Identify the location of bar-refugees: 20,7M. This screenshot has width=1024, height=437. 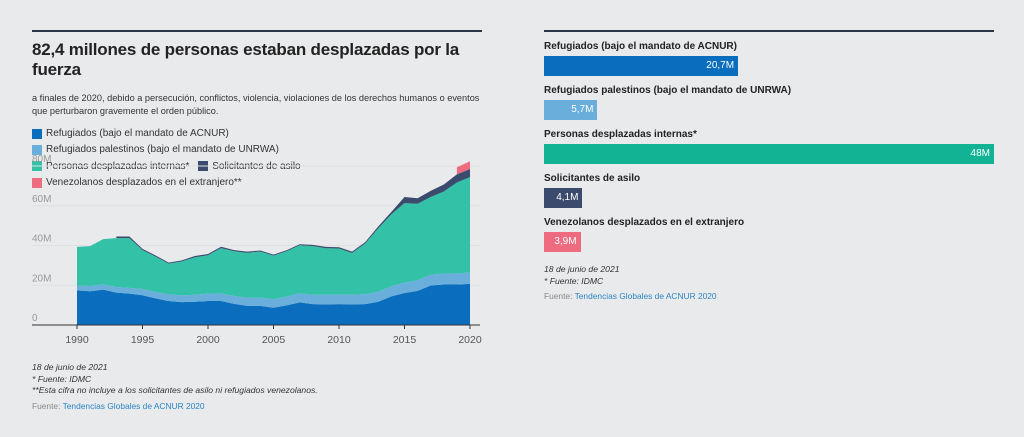
(641, 66).